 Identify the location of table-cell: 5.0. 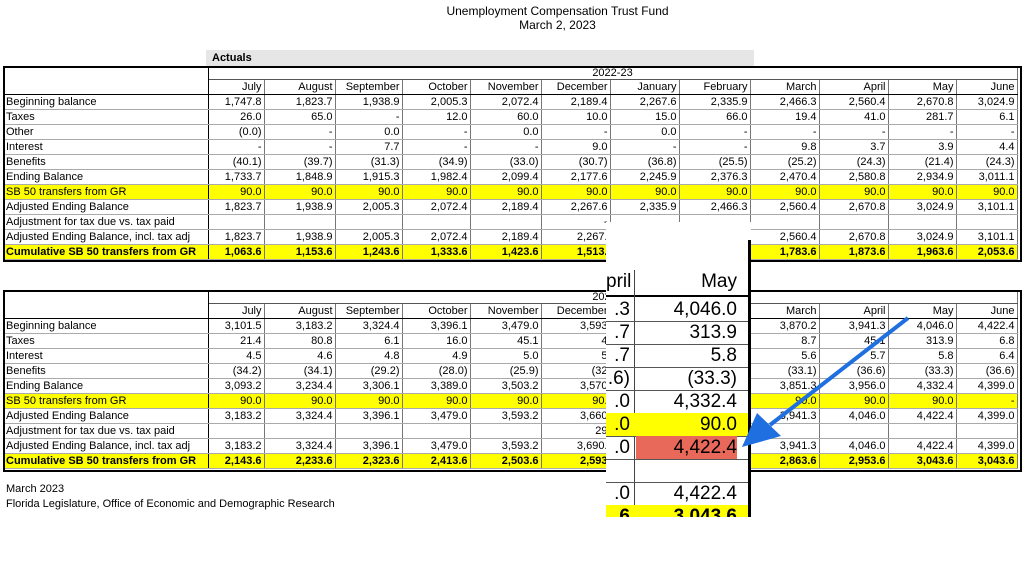
(506, 356).